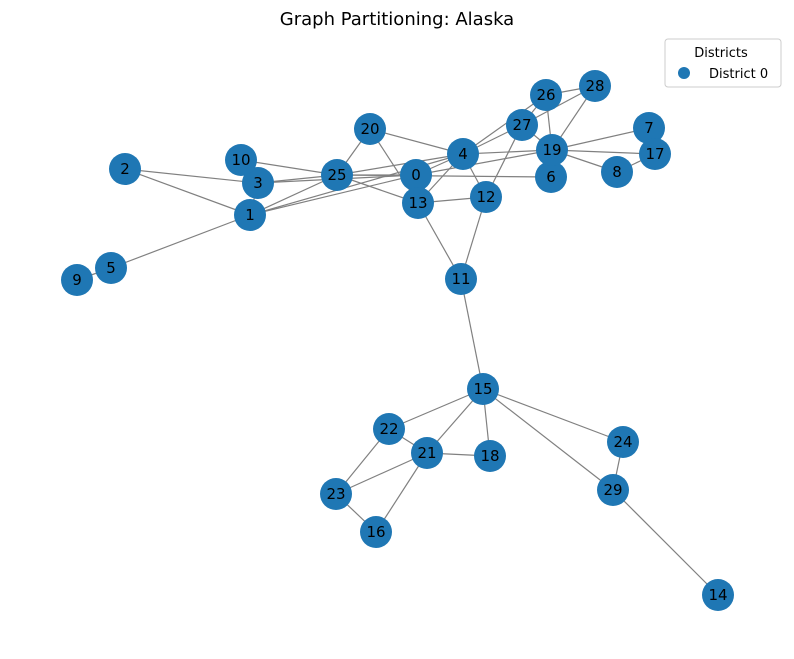 This screenshot has height=659, width=794. I want to click on node-0: 0, so click(416, 175).